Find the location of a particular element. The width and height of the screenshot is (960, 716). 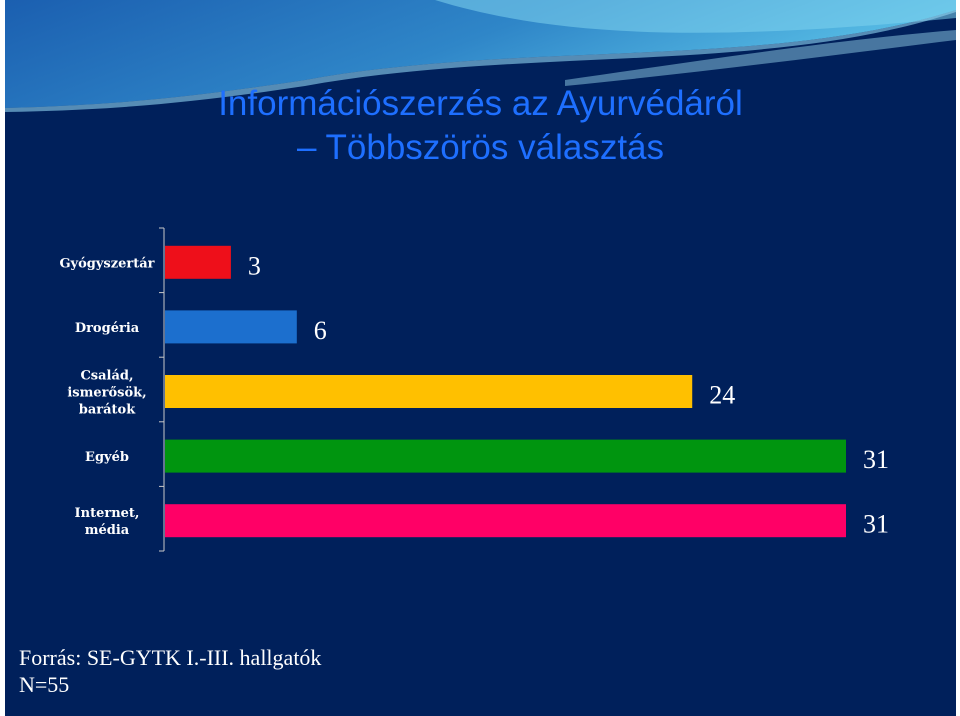

data-label: 6 is located at coordinates (320, 330).